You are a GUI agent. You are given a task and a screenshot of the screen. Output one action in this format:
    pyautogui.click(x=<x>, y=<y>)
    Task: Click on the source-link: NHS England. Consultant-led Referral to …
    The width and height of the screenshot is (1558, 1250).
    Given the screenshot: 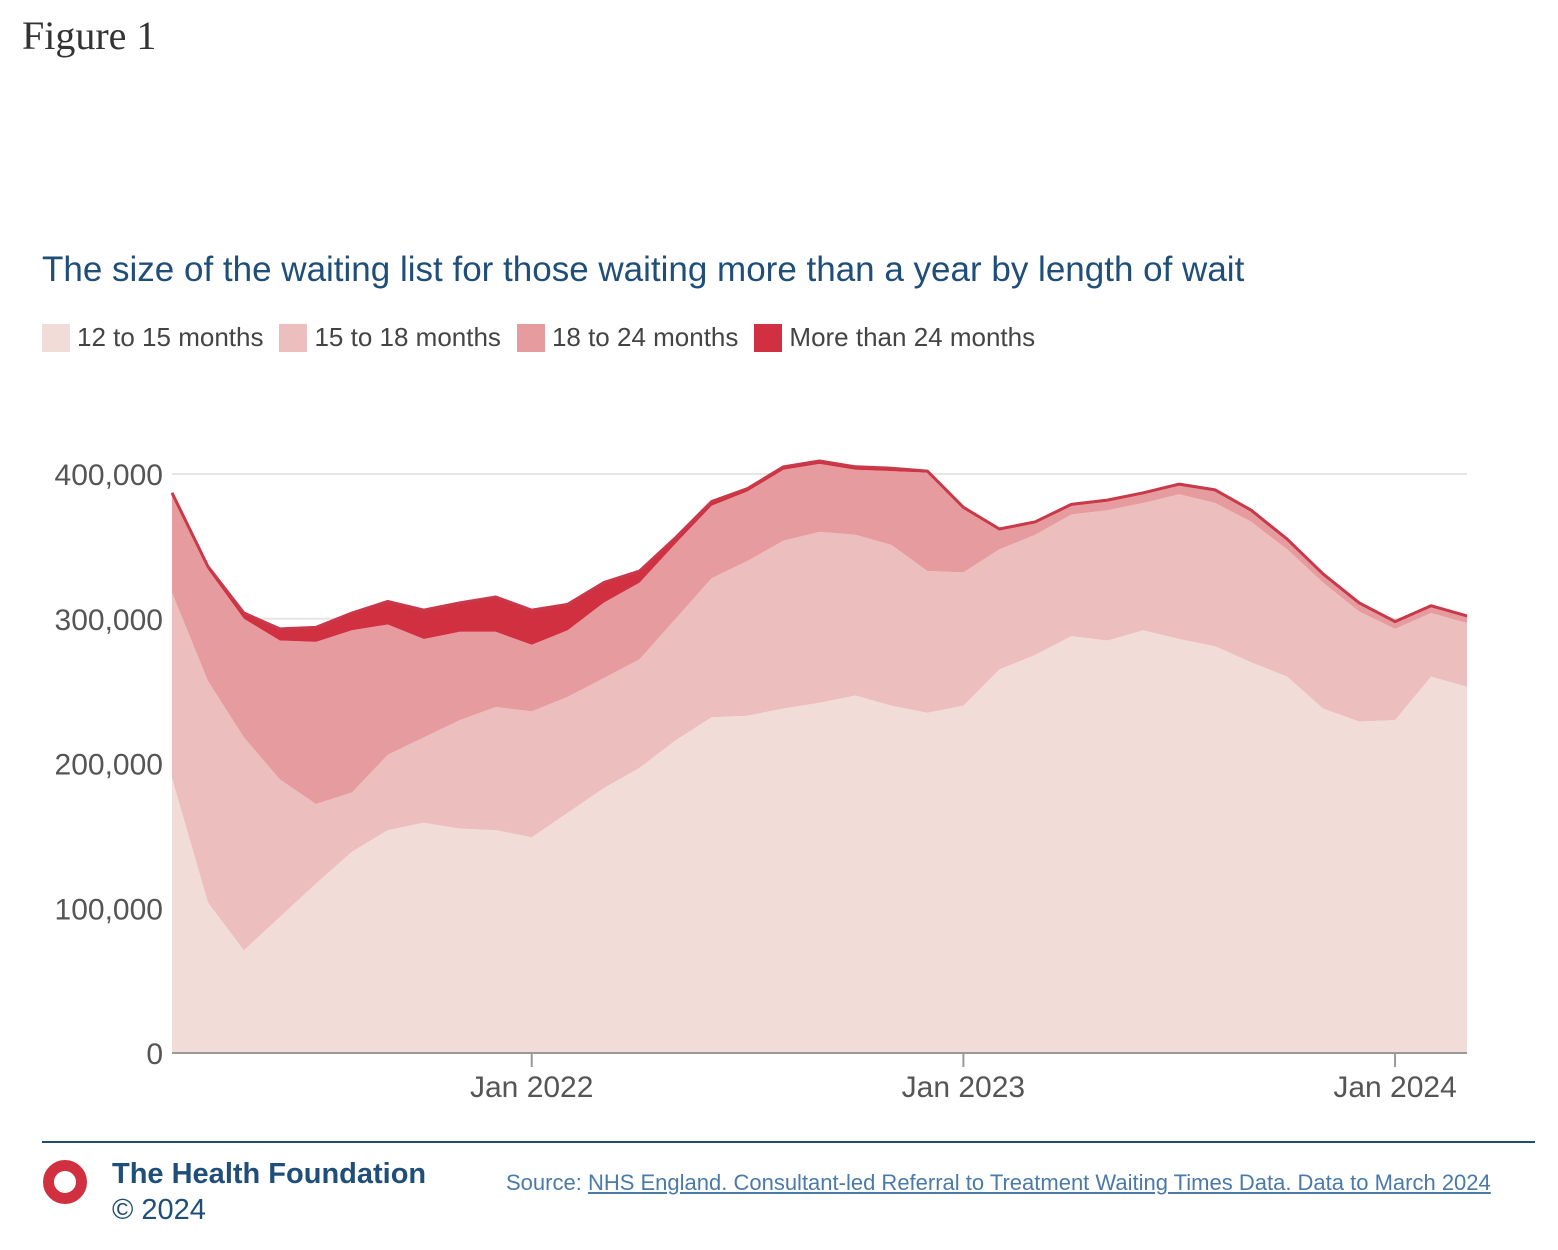 What is the action you would take?
    pyautogui.click(x=1039, y=1182)
    